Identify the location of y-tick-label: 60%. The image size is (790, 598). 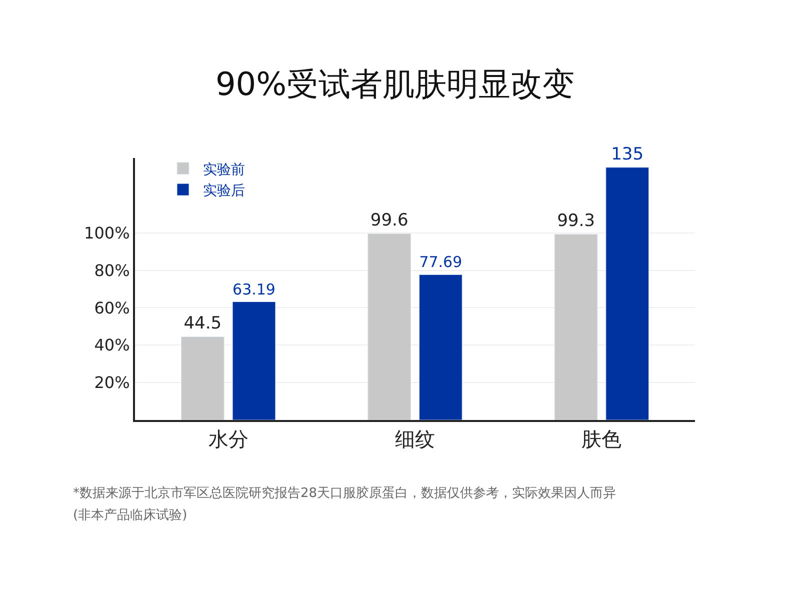
(112, 308).